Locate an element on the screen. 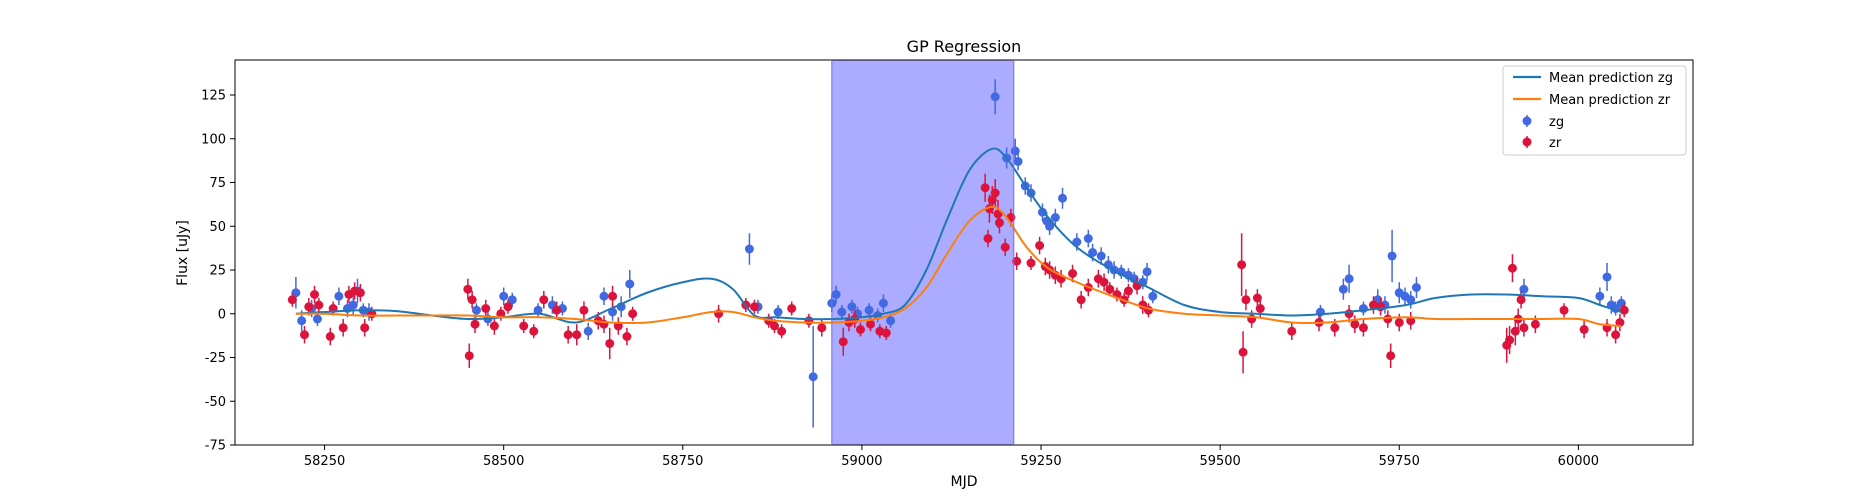  legend-label: Mean prediction zg is located at coordinates (1611, 78).